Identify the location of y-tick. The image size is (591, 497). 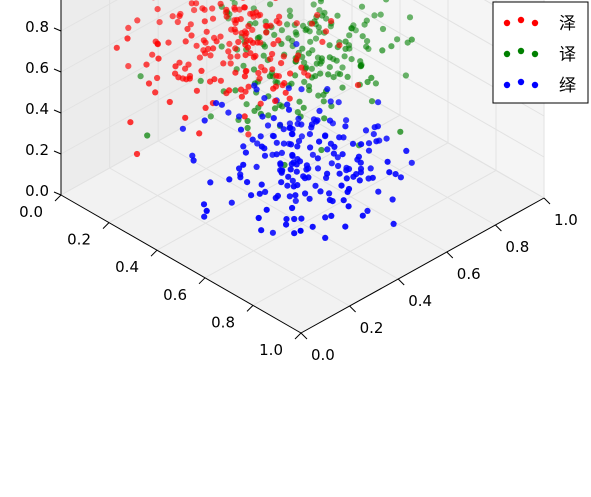
(498, 228).